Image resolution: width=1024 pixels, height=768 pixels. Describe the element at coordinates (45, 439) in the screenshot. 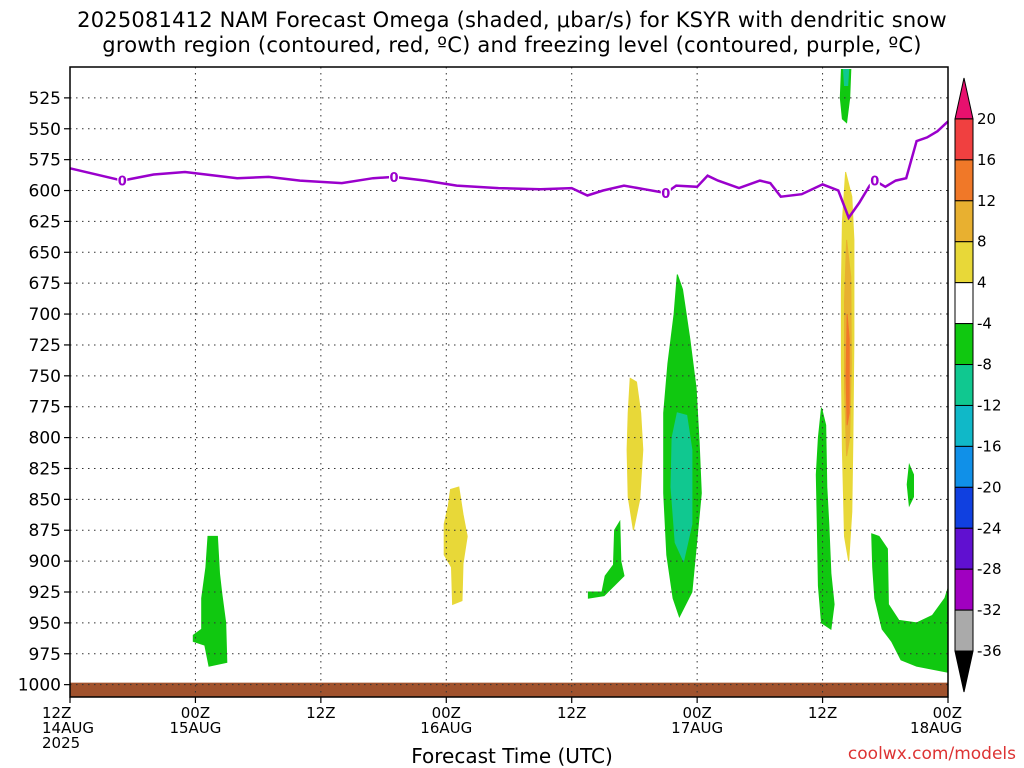

I see `y-tick-label-800: 800` at that location.